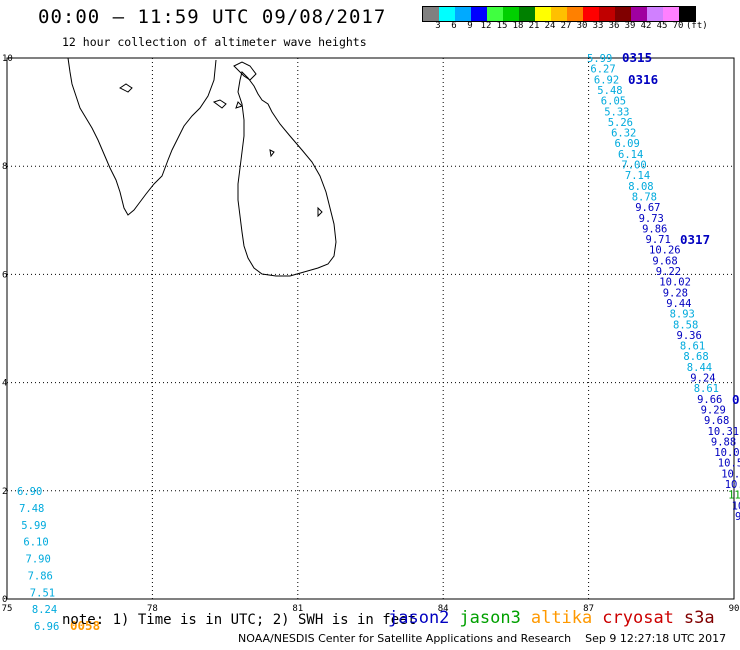 The height and width of the screenshot is (650, 740). What do you see at coordinates (4, 384) in the screenshot?
I see `y-tick-label: 4` at bounding box center [4, 384].